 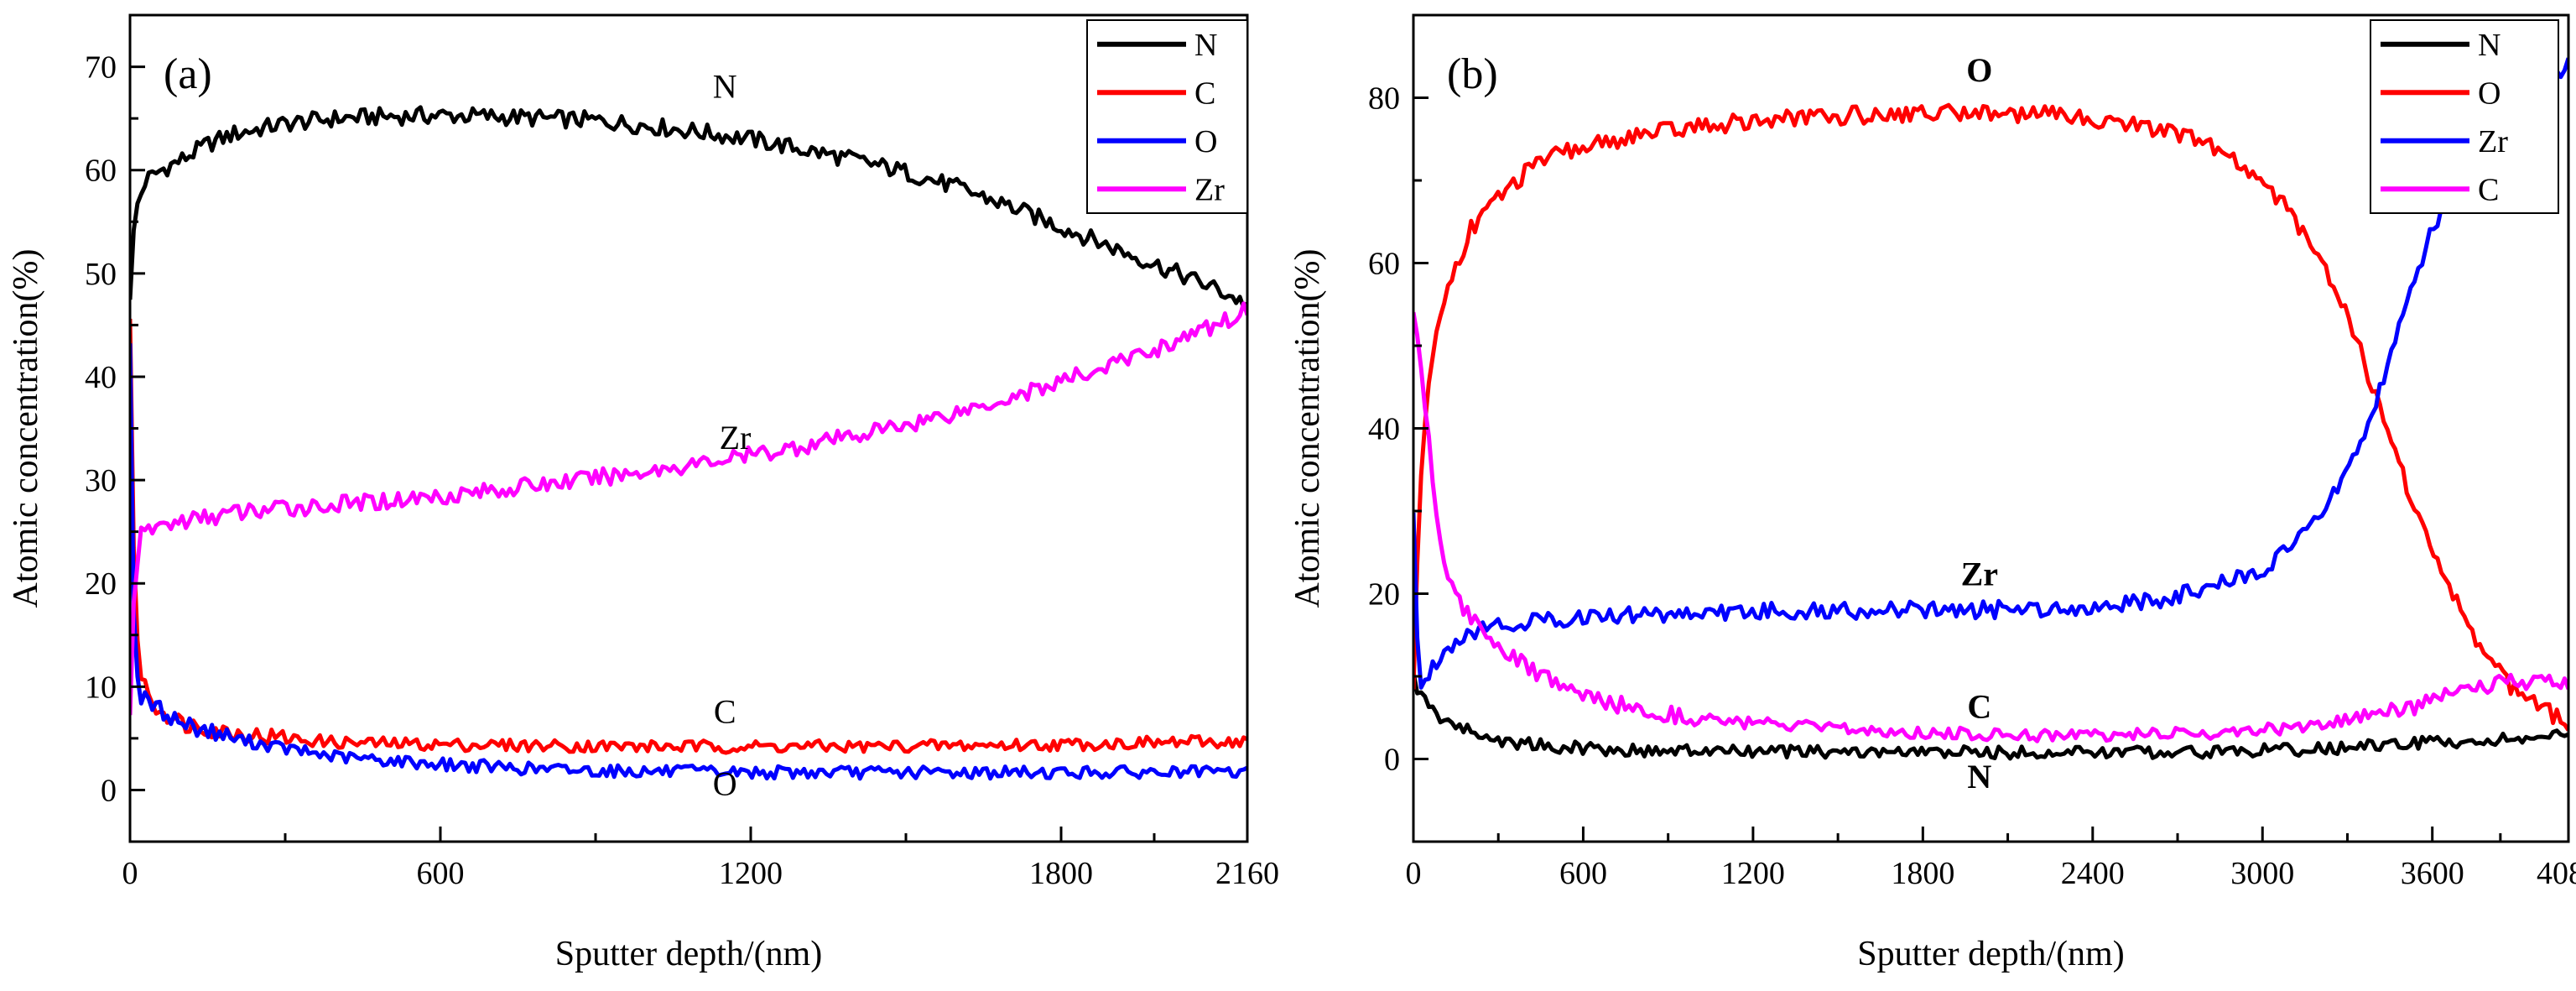 I want to click on y-tick-label: 70, so click(x=101, y=68).